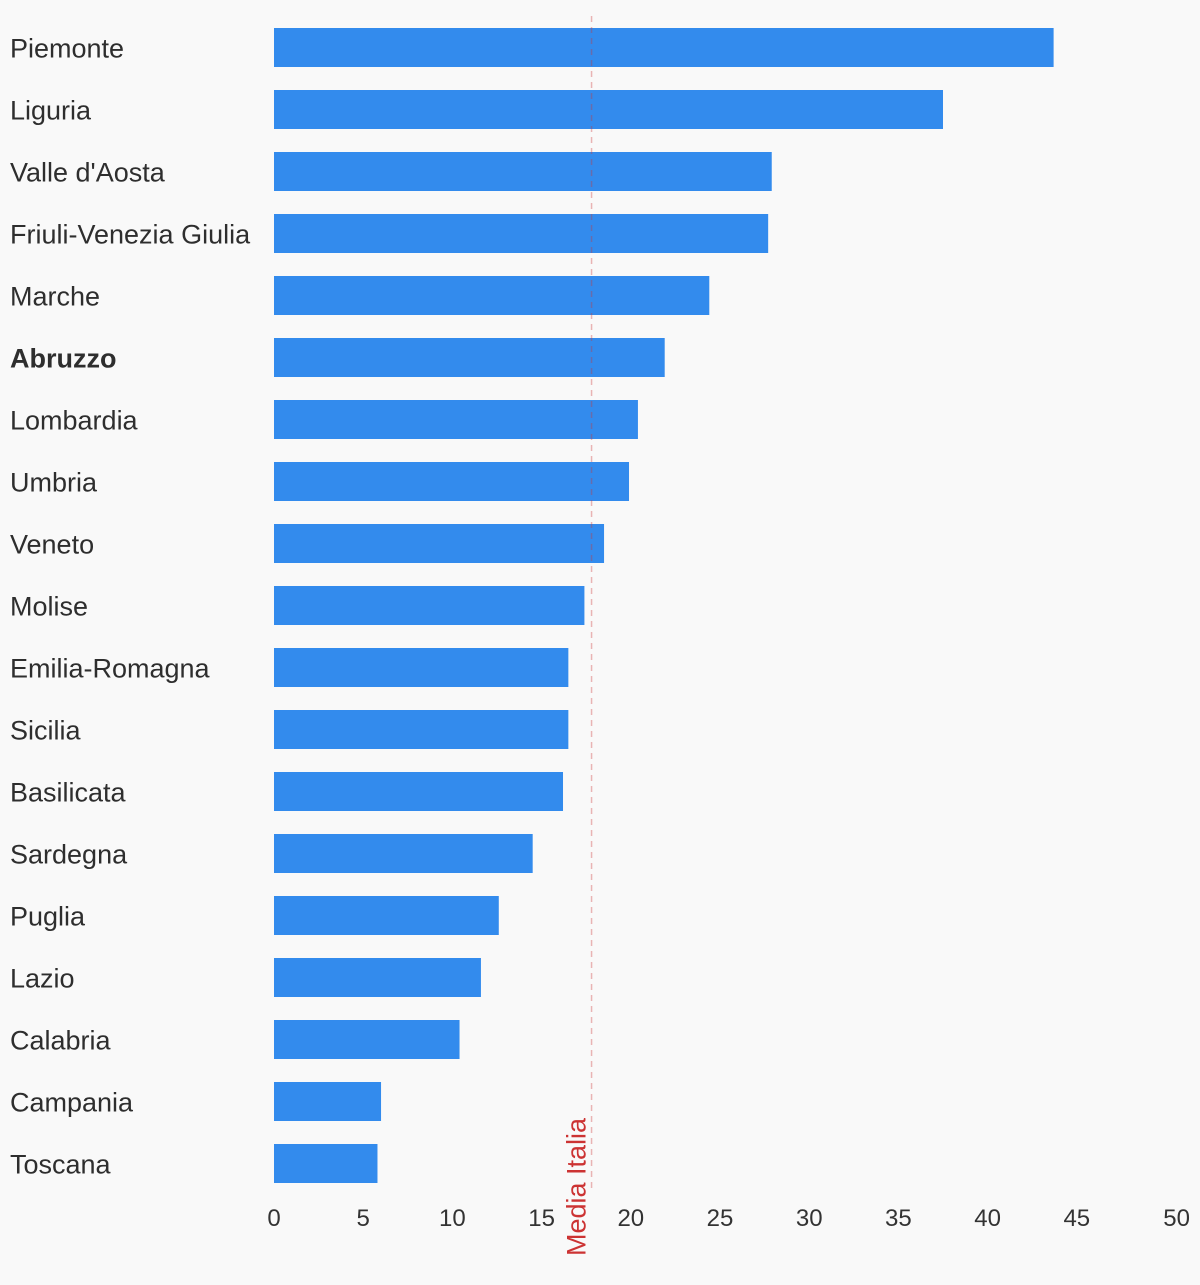 This screenshot has width=1200, height=1285. What do you see at coordinates (61, 1165) in the screenshot?
I see `category-label: Toscana` at bounding box center [61, 1165].